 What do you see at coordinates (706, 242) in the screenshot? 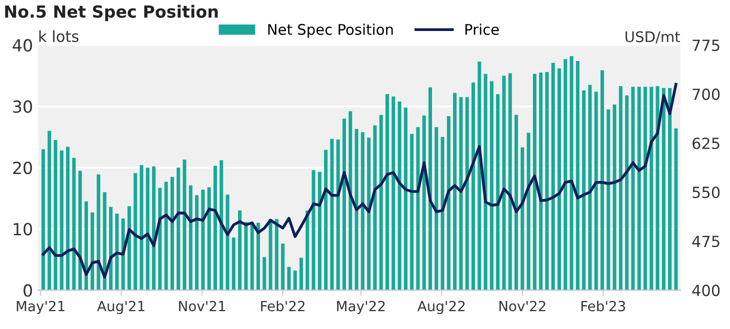
I see `y2-tick-label: 475` at bounding box center [706, 242].